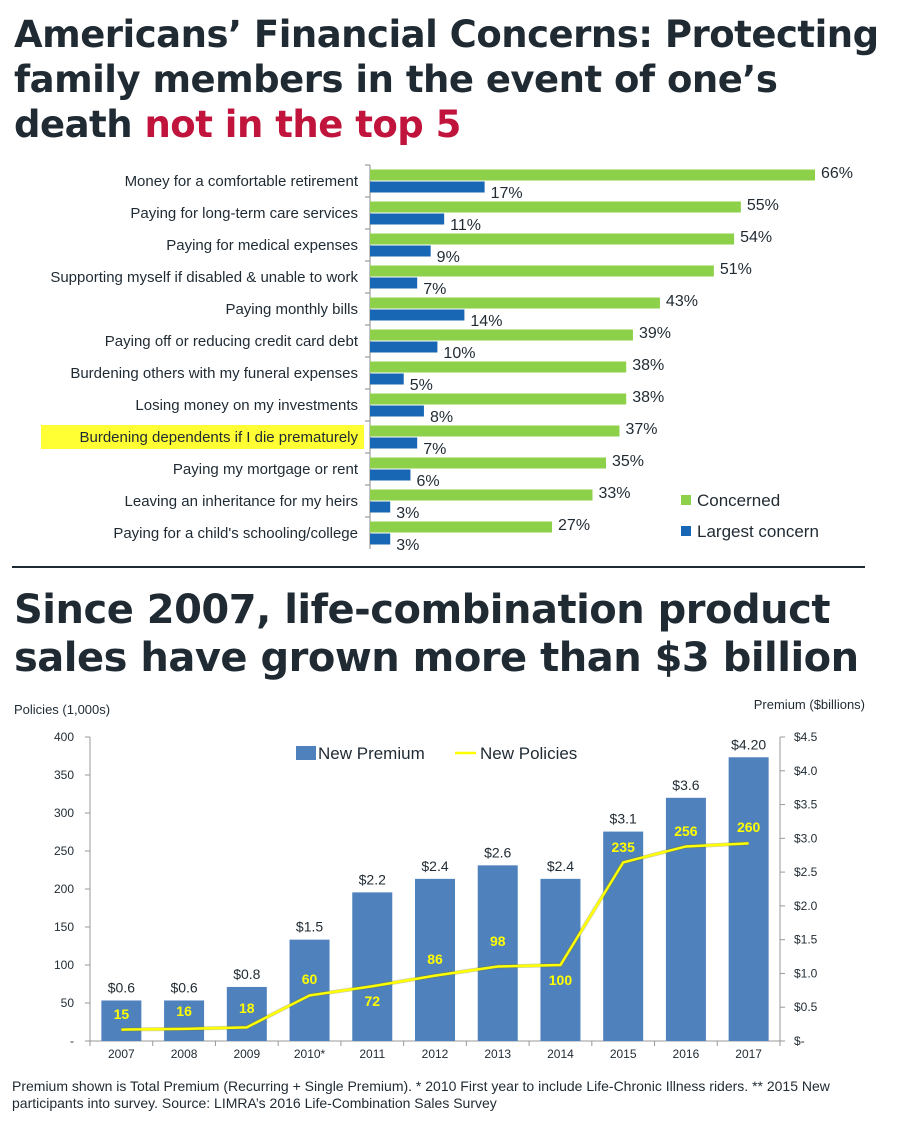 This screenshot has height=1128, width=900. Describe the element at coordinates (64, 965) in the screenshot. I see `left-tick-label: 100` at that location.